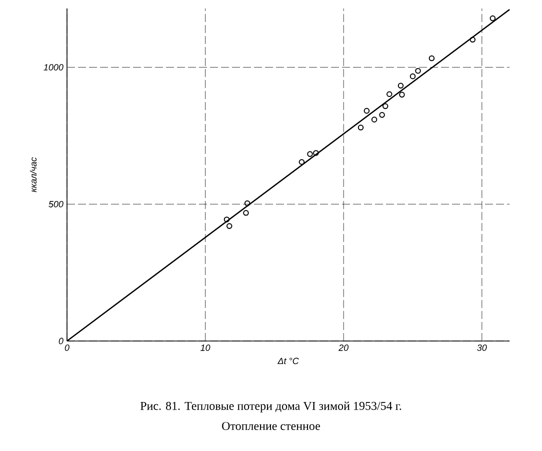 The width and height of the screenshot is (542, 451). I want to click on text: Отопление стенное, so click(271, 426).